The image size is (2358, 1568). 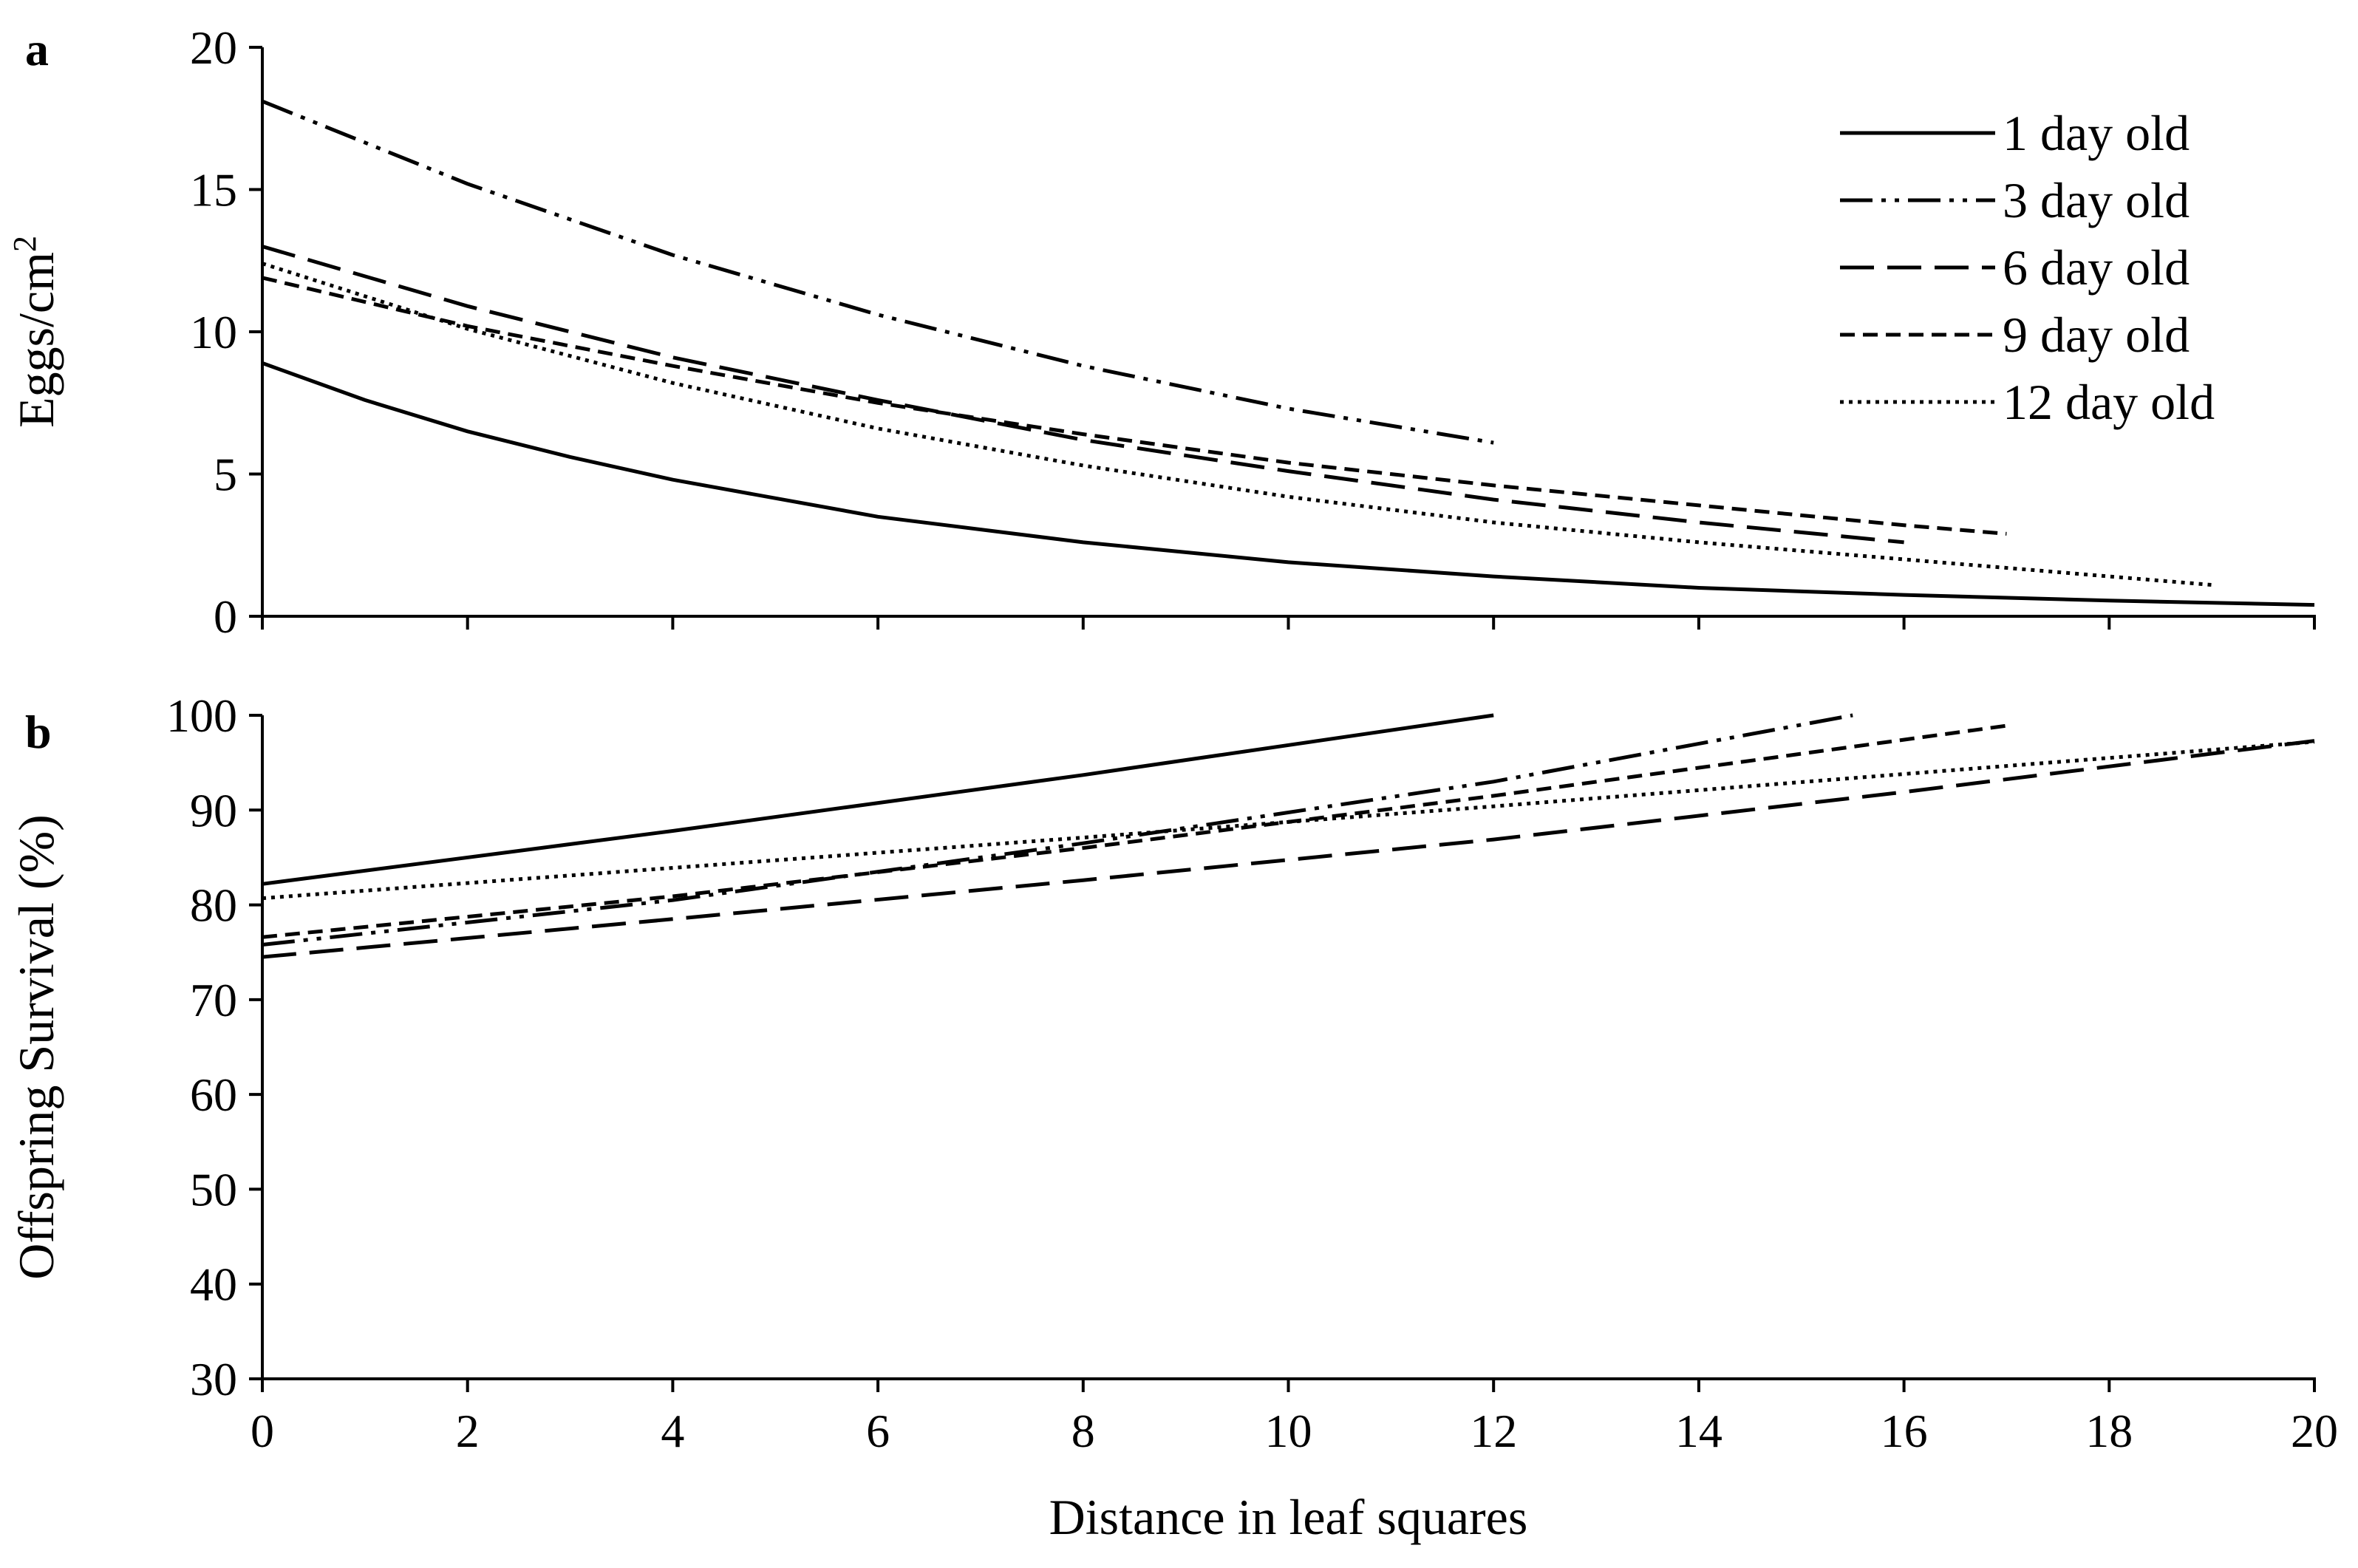 What do you see at coordinates (226, 475) in the screenshot?
I see `y-tick-label: 5` at bounding box center [226, 475].